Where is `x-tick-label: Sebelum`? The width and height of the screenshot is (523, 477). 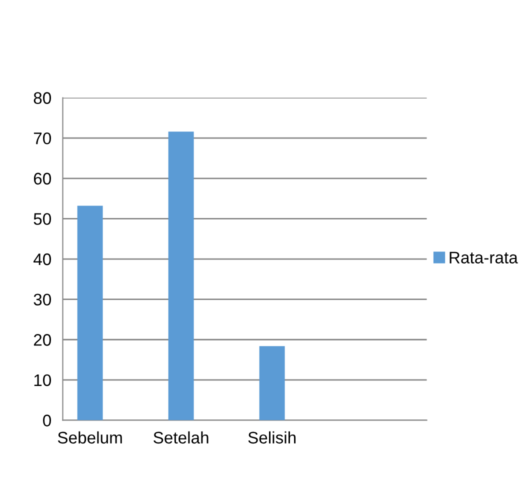 x-tick-label: Sebelum is located at coordinates (90, 437).